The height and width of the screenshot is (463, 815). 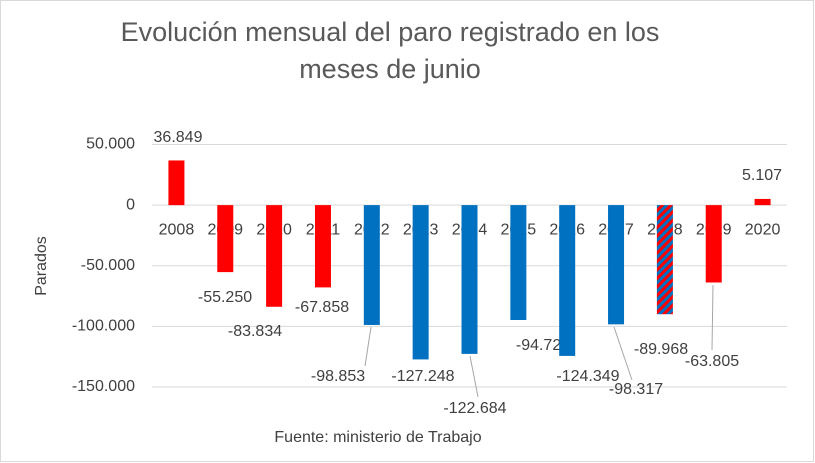 I want to click on value-label: -124.349, so click(x=587, y=376).